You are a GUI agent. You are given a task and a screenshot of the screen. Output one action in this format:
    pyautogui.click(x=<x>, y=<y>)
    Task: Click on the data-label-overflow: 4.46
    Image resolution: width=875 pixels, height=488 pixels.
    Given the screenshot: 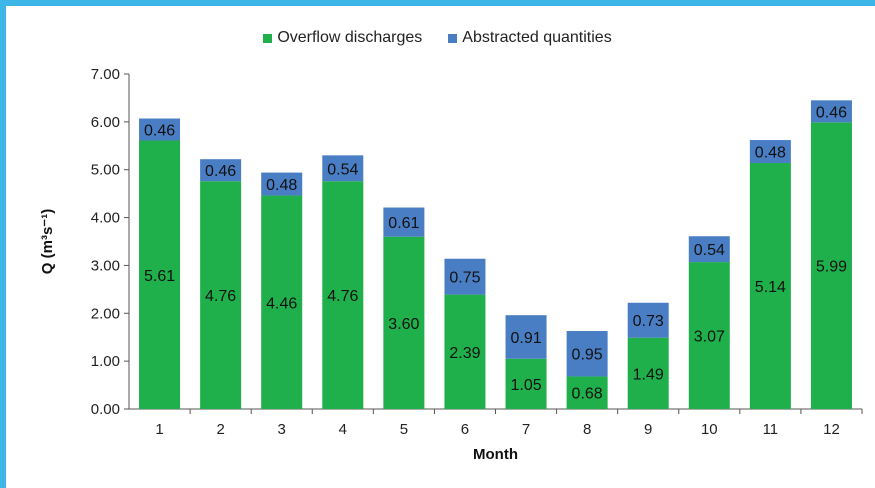 What is the action you would take?
    pyautogui.click(x=281, y=303)
    